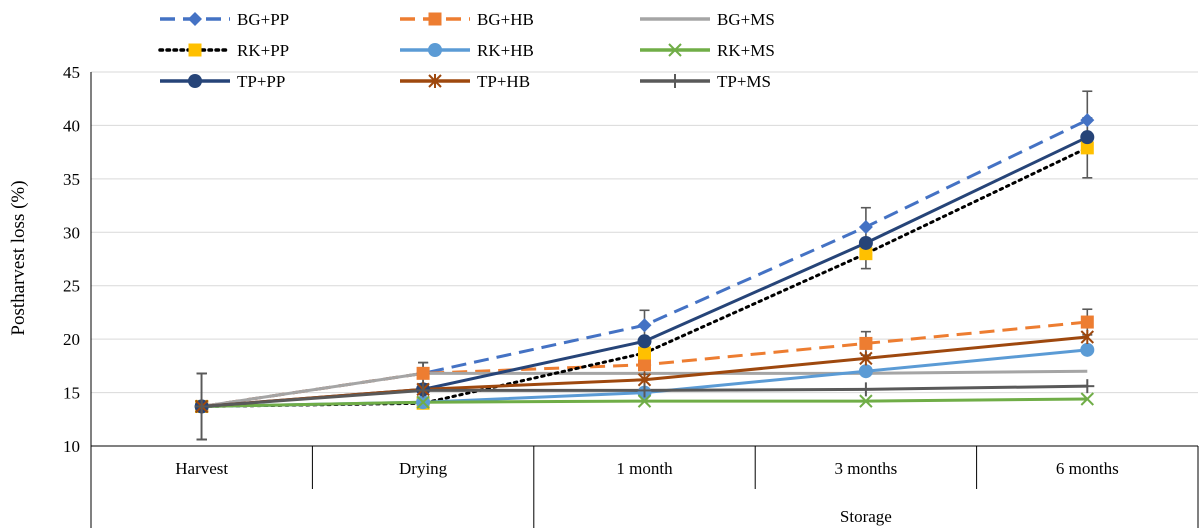 Image resolution: width=1202 pixels, height=530 pixels. I want to click on legend-label-tp-hb: TP+HB, so click(503, 81).